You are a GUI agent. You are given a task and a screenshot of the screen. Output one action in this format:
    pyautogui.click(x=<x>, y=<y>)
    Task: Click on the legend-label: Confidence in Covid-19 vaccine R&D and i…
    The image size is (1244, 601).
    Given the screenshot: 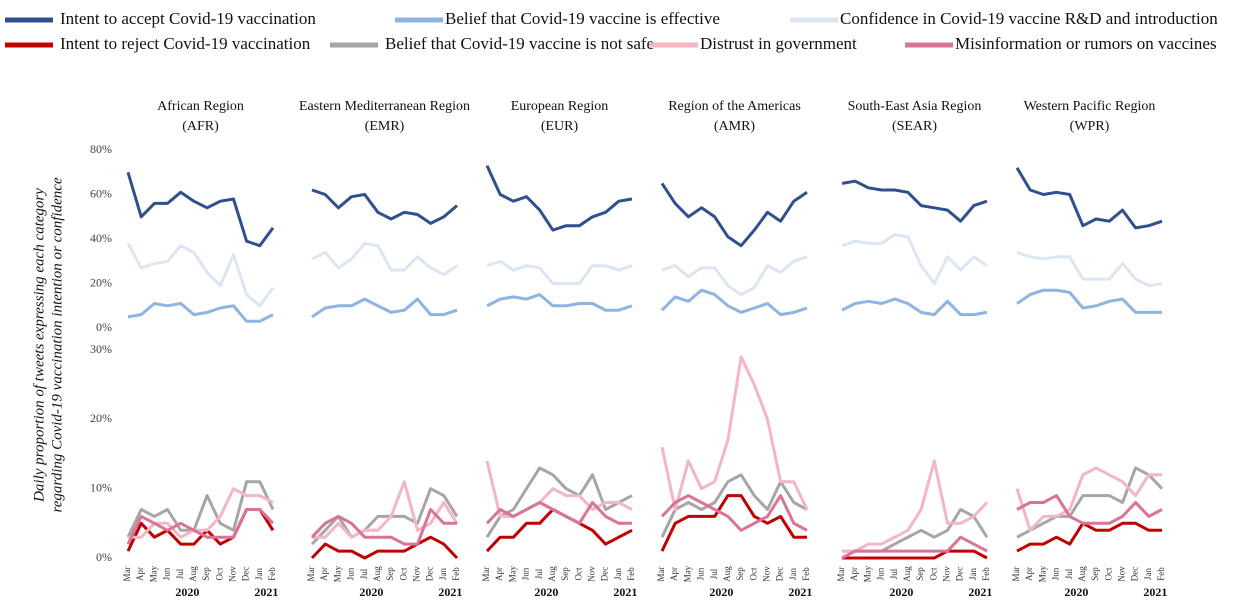 What is the action you would take?
    pyautogui.click(x=1029, y=18)
    